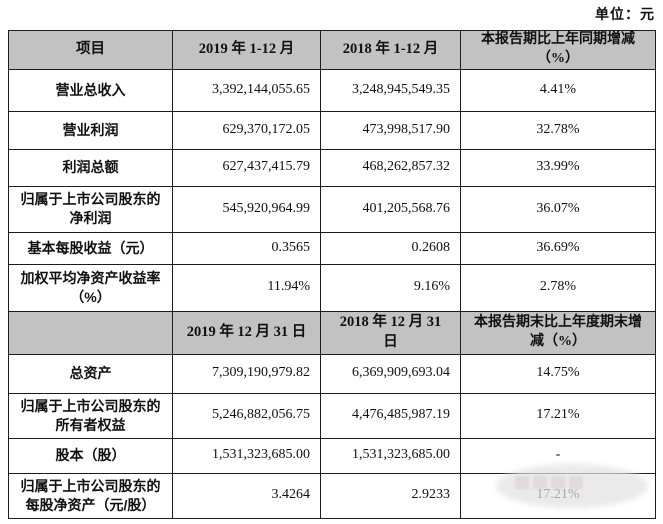  I want to click on value-2019: 5,246,882,056.75, so click(246, 415).